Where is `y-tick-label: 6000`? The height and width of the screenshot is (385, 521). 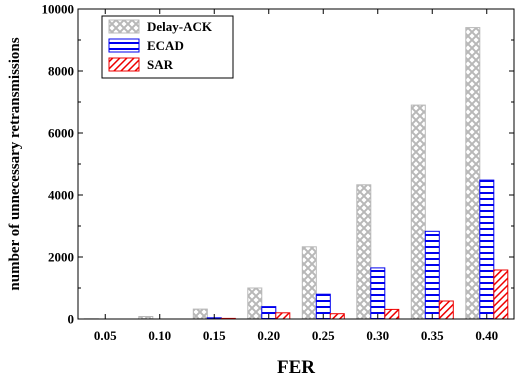 y-tick-label: 6000 is located at coordinates (61, 133).